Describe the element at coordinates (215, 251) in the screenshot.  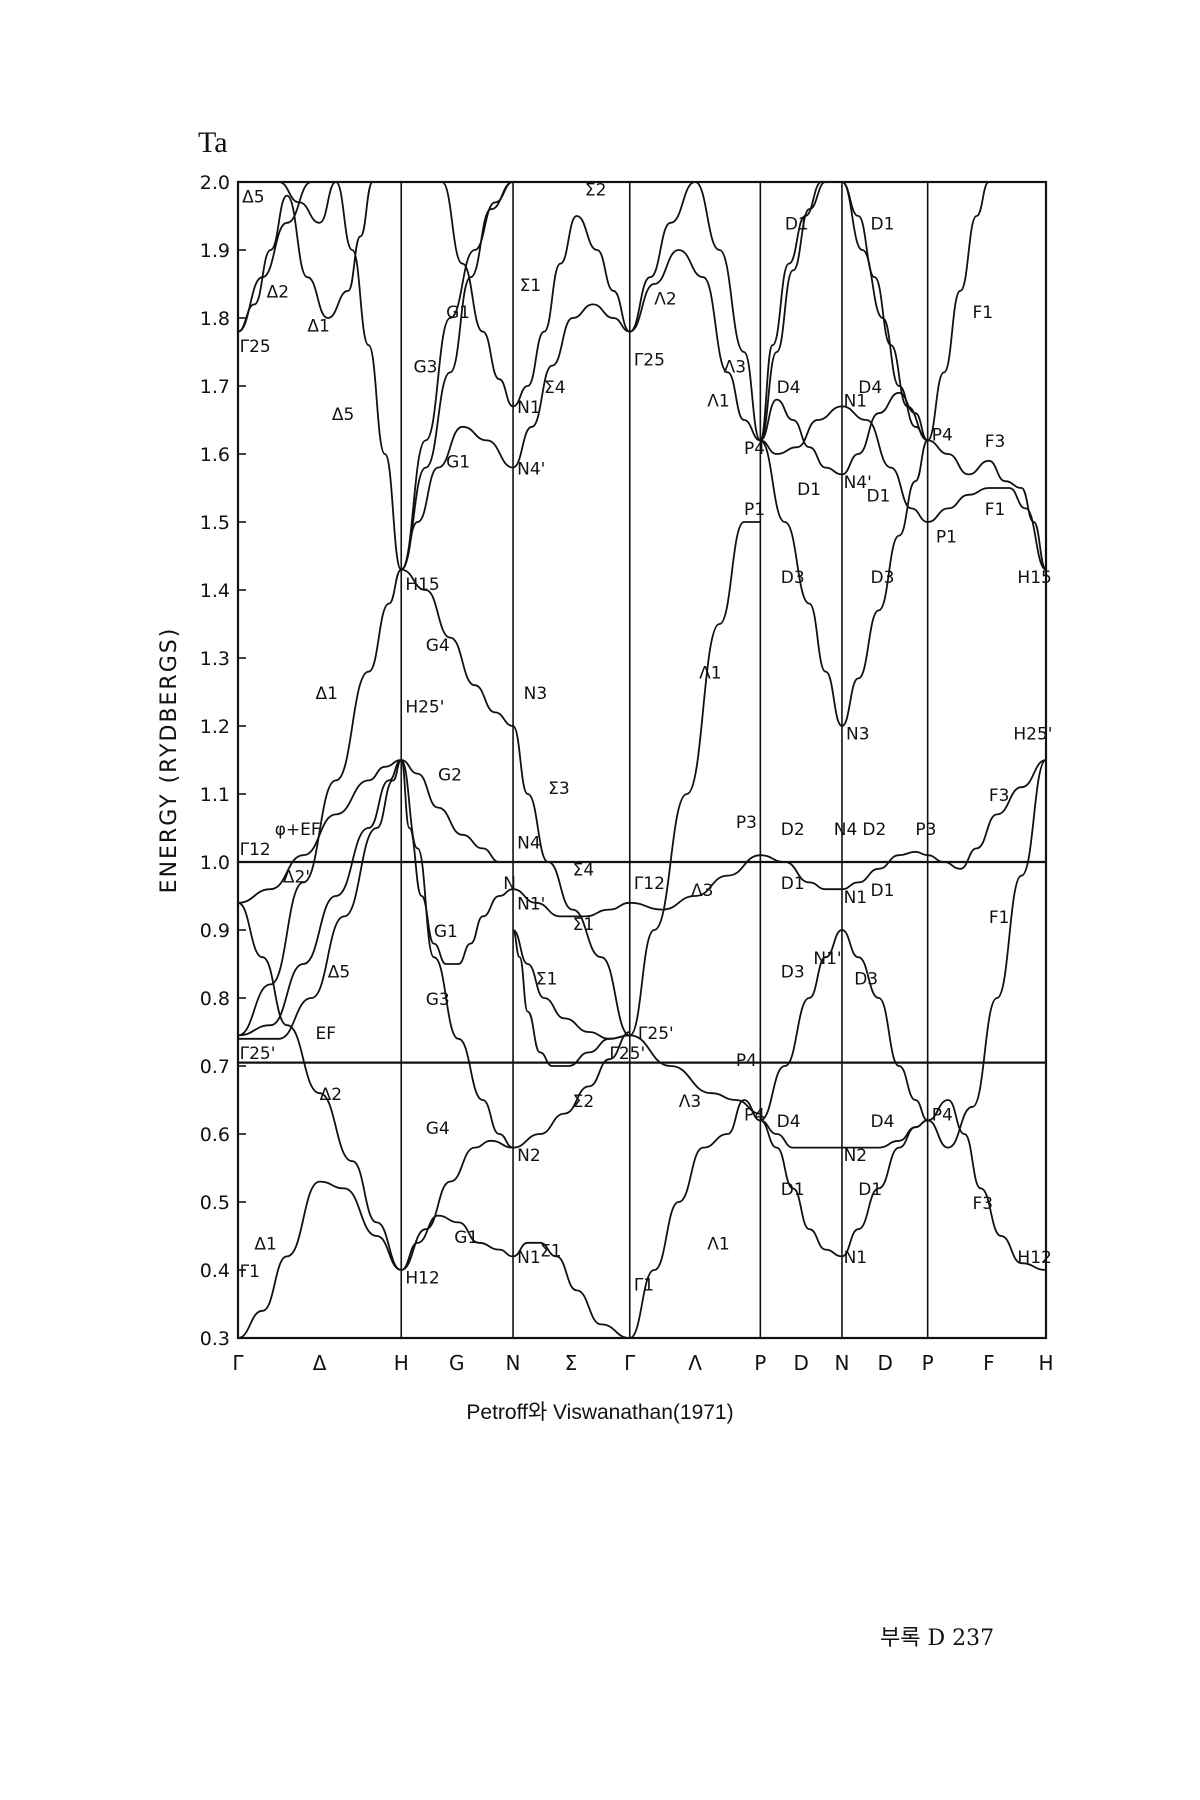
I see `y-tick-label: 1.9` at that location.